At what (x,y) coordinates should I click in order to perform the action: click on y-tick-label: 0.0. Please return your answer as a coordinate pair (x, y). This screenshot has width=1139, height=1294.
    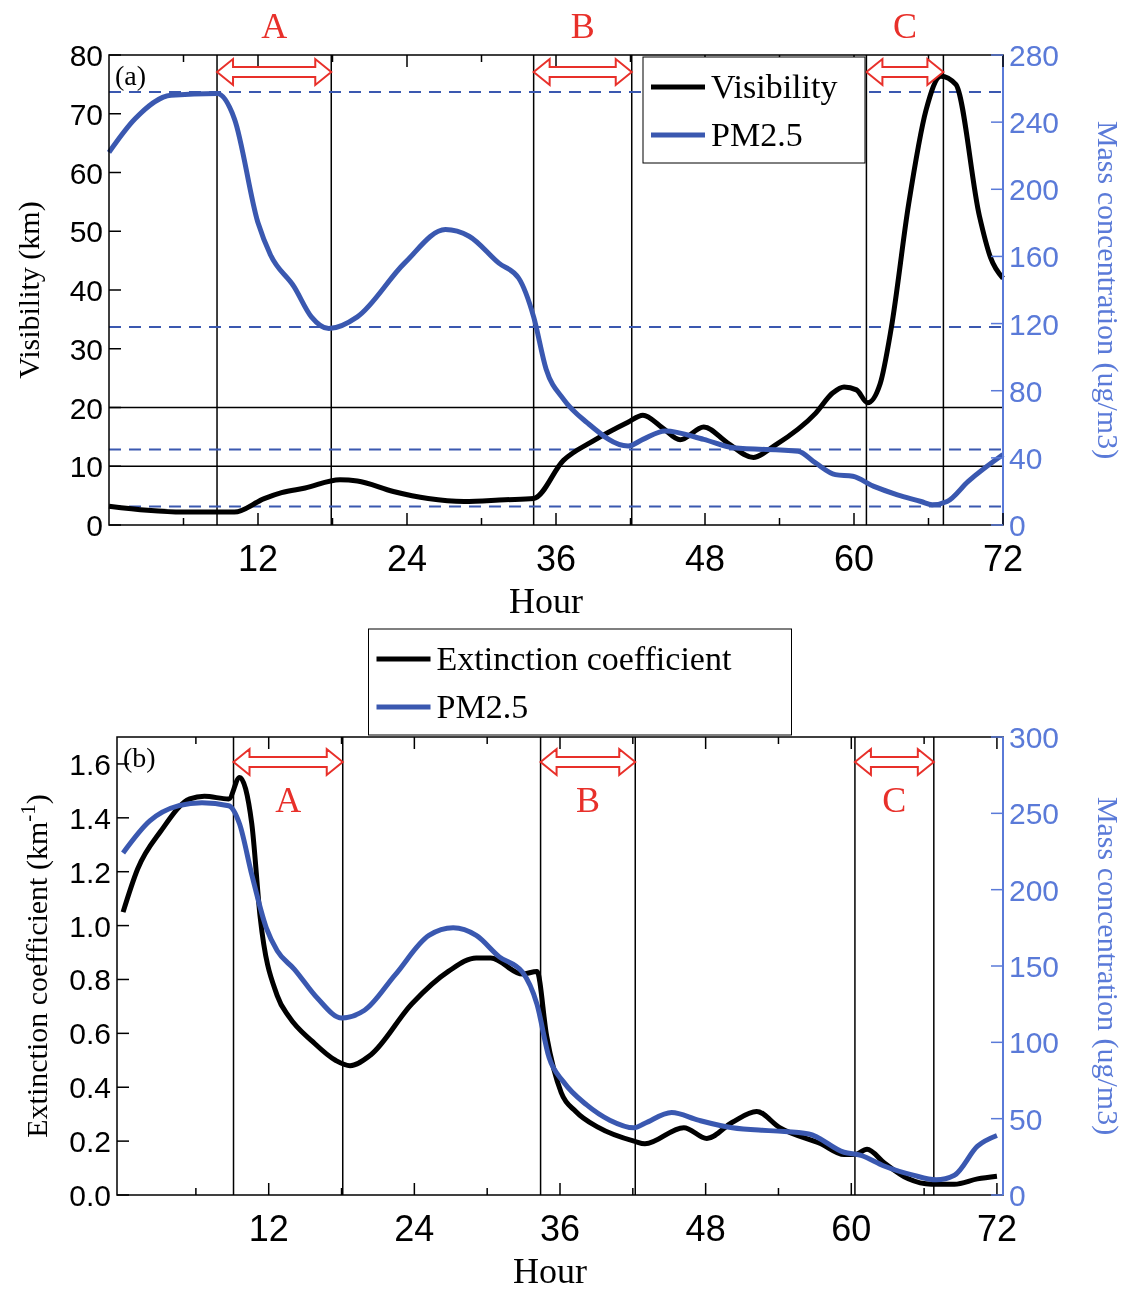
    Looking at the image, I should click on (90, 1195).